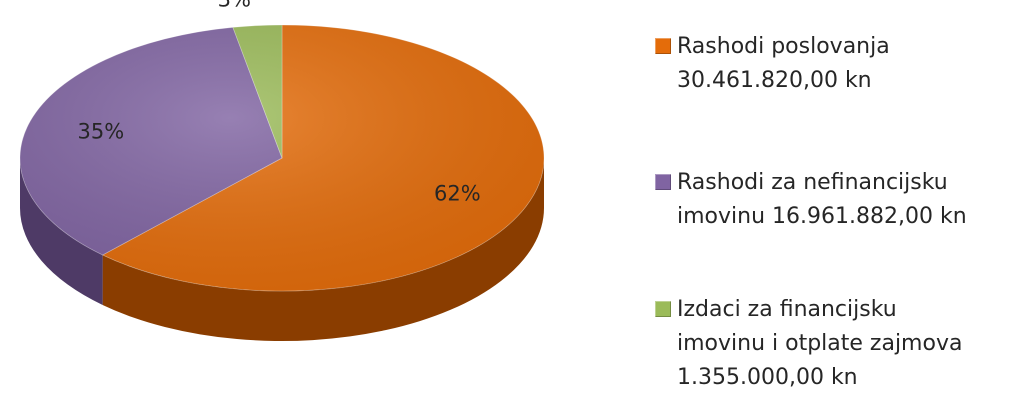 The height and width of the screenshot is (401, 1013). Describe the element at coordinates (234, 6) in the screenshot. I see `percent-label-3: 3%` at that location.